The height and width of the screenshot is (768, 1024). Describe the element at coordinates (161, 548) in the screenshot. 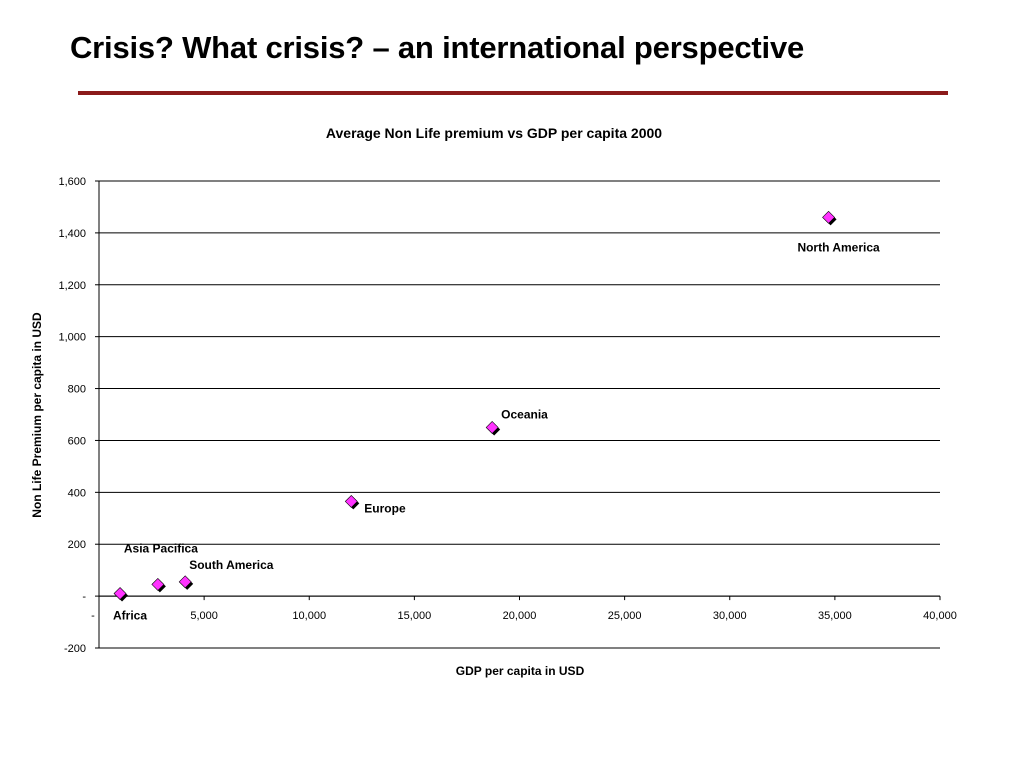

I see `data-point-label: Asia Pacifica` at that location.